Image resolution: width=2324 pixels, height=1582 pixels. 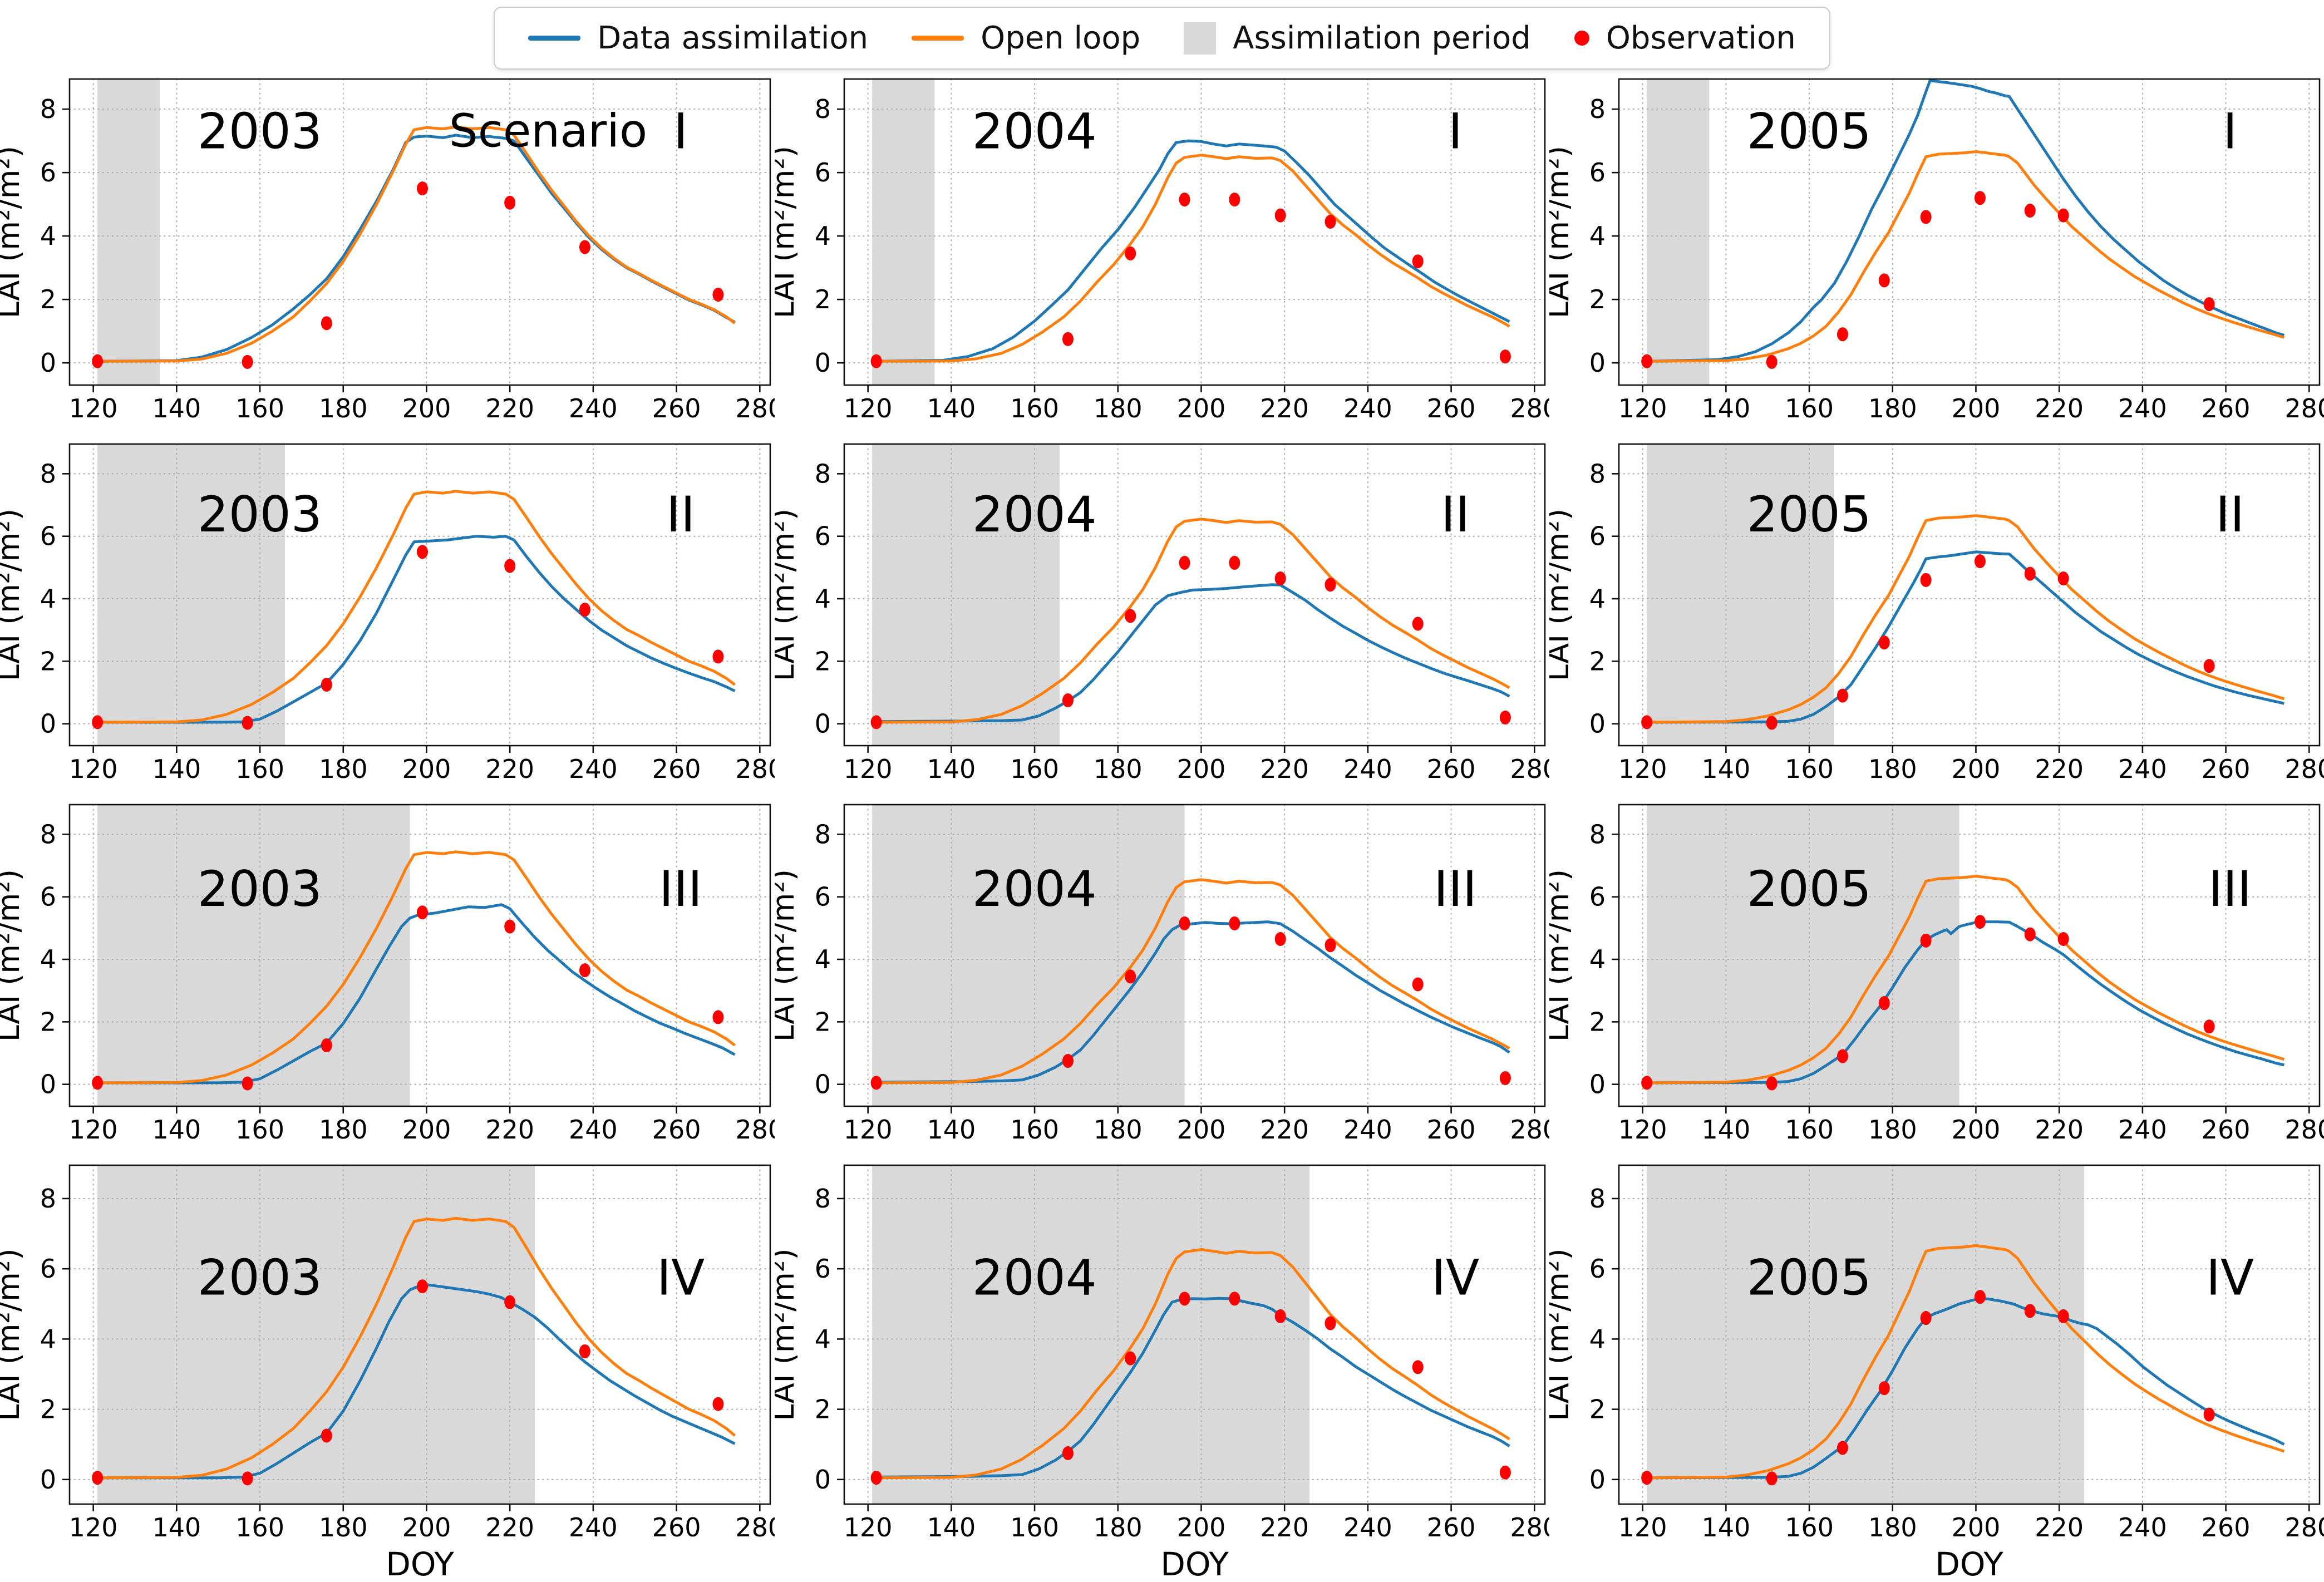 I want to click on scenario-word-label: Scenario, so click(x=548, y=131).